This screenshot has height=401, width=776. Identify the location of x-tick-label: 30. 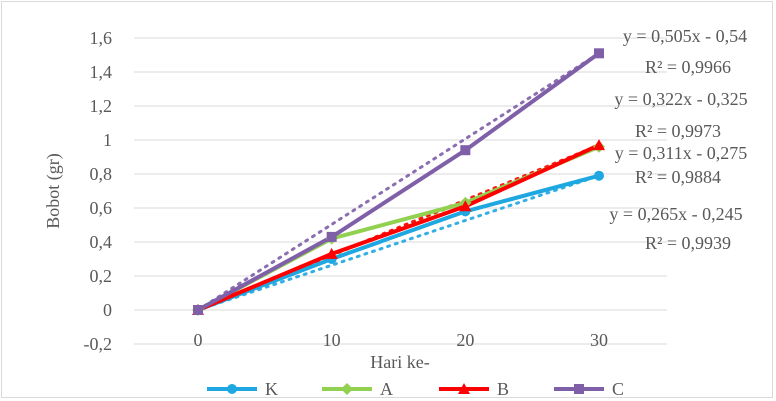
(599, 340).